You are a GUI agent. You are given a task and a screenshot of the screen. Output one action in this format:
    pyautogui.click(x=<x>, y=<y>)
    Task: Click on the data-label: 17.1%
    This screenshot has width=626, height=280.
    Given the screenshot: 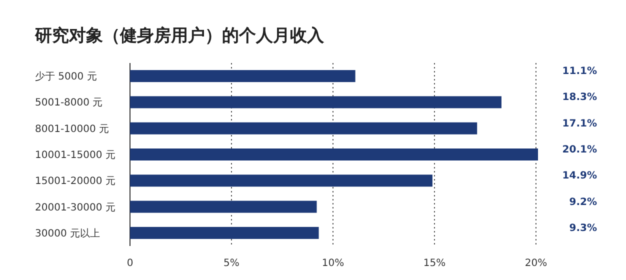 What is the action you would take?
    pyautogui.click(x=579, y=124)
    